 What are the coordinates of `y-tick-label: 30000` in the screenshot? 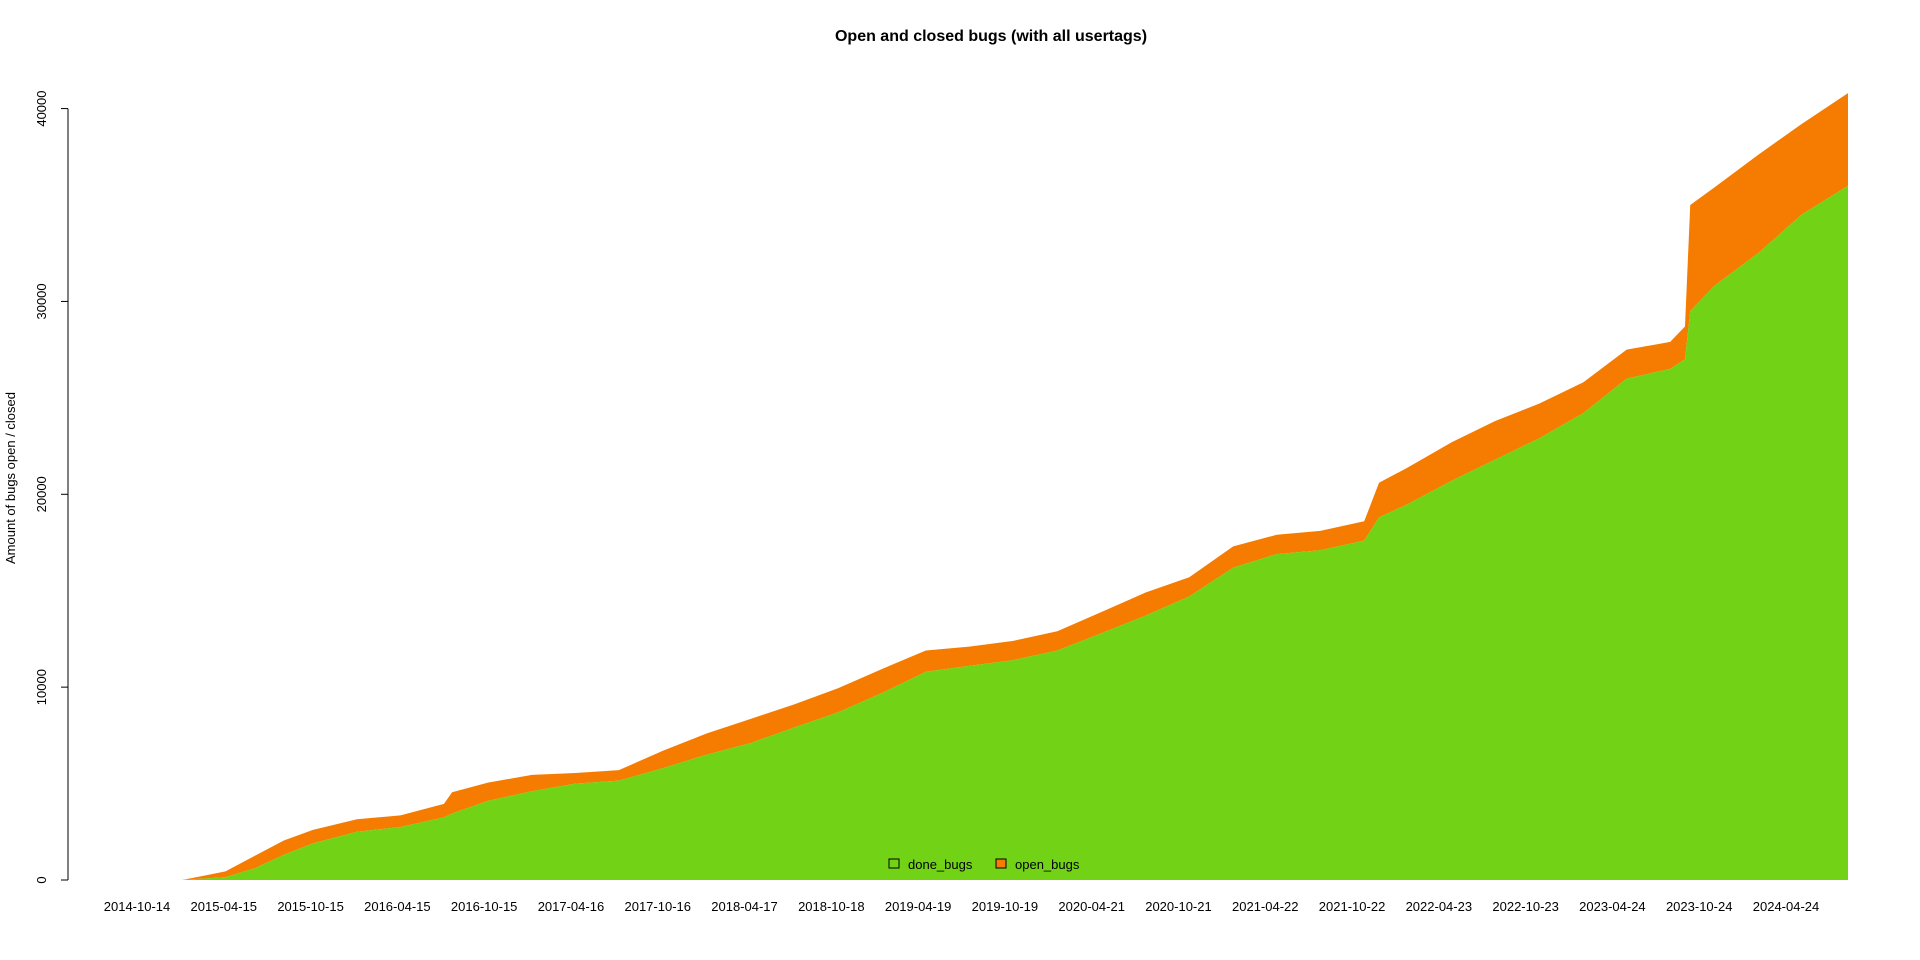 It's located at (41, 301).